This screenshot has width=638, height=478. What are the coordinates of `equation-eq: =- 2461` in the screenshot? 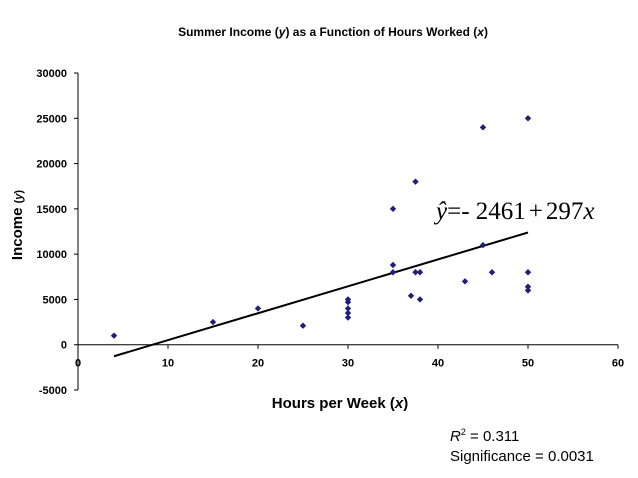 It's located at (486, 211).